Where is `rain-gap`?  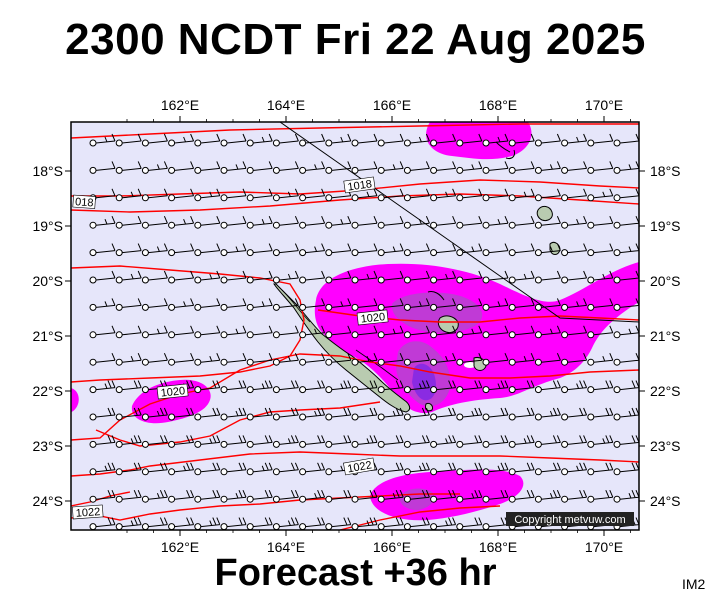
rain-gap is located at coordinates (470, 365).